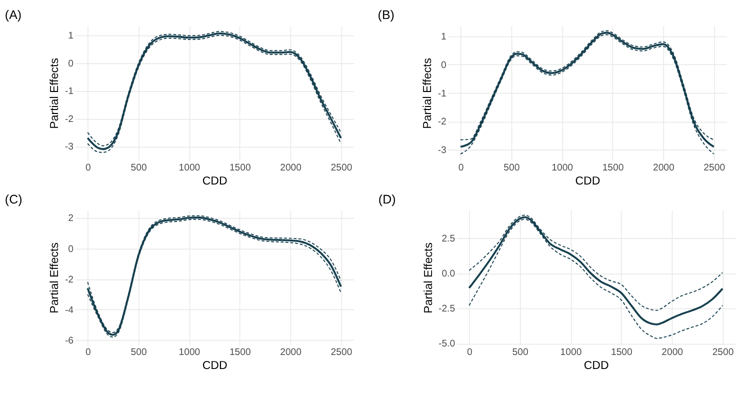  What do you see at coordinates (13, 199) in the screenshot?
I see `chart-title: (C)` at bounding box center [13, 199].